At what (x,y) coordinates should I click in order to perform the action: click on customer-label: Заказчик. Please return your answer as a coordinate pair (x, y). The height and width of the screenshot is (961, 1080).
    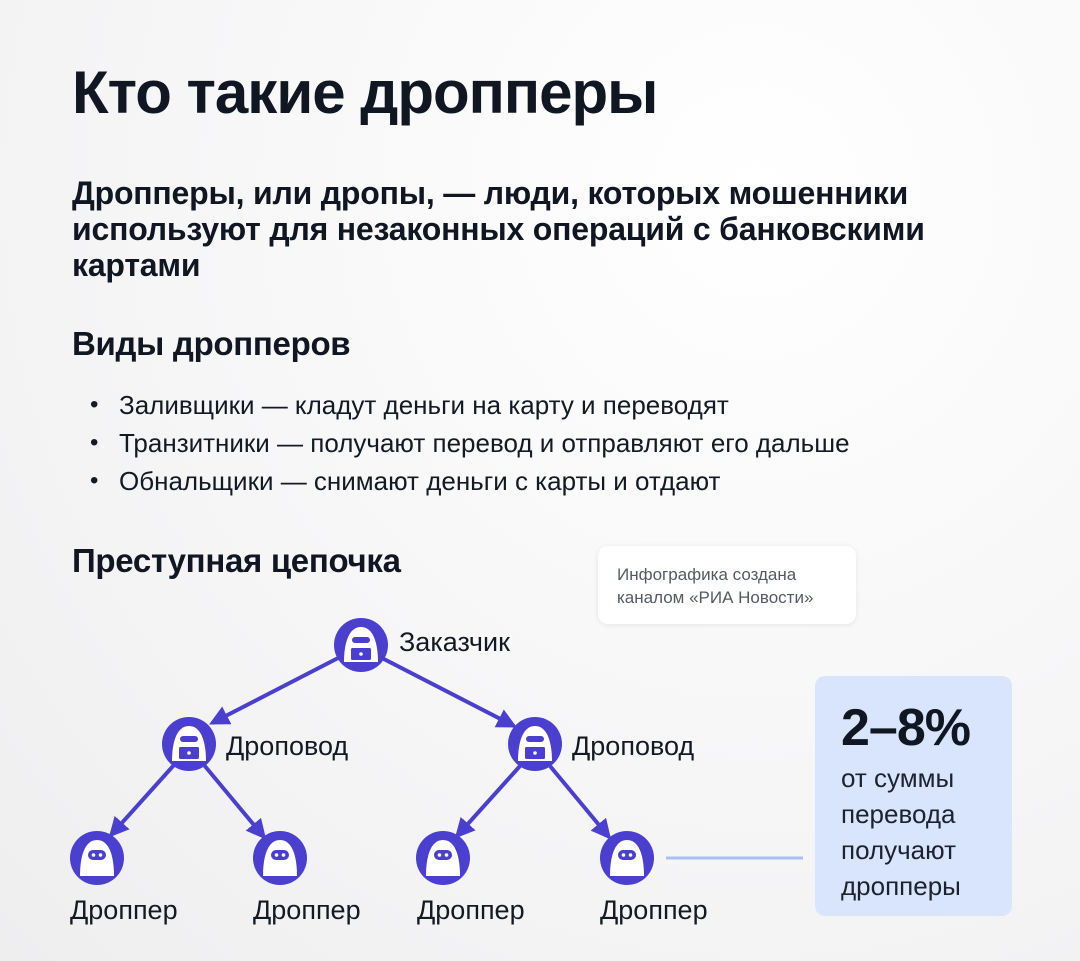
    Looking at the image, I should click on (454, 642).